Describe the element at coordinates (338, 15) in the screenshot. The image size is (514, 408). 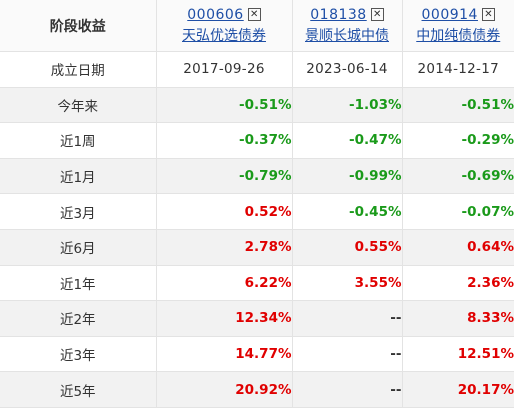
I see `fund-code-link: 018138` at that location.